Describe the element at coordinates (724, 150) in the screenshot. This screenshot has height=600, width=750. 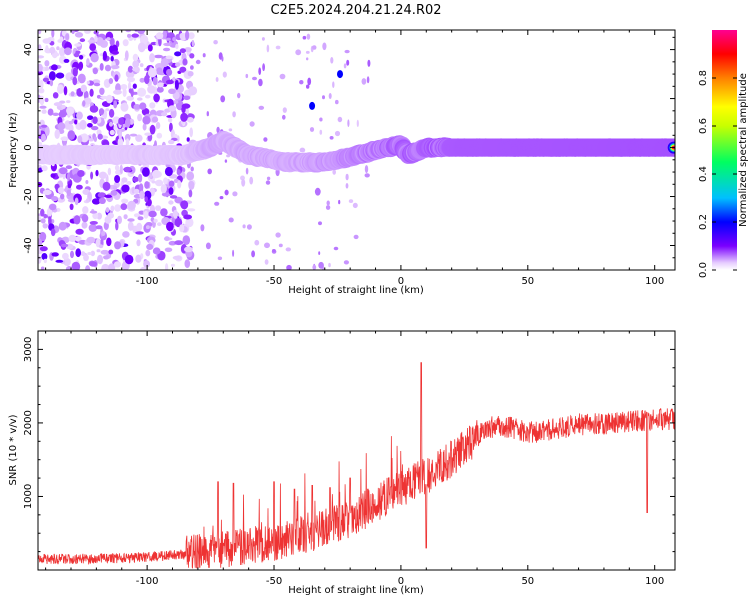
I see `colorbar-gradient` at that location.